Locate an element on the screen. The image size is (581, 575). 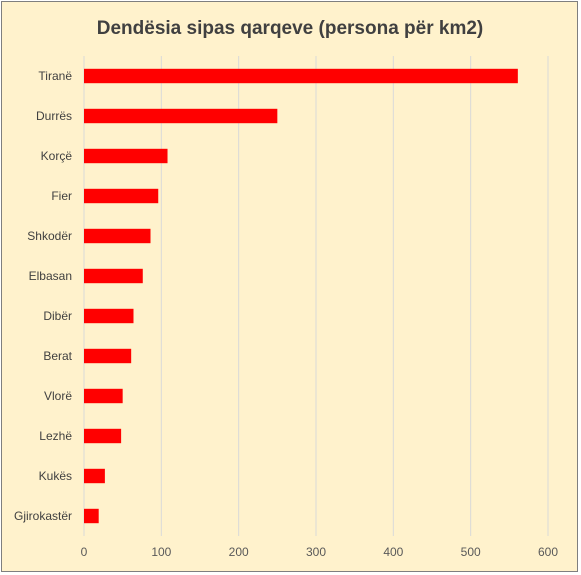
category-label: Vlorë is located at coordinates (58, 396).